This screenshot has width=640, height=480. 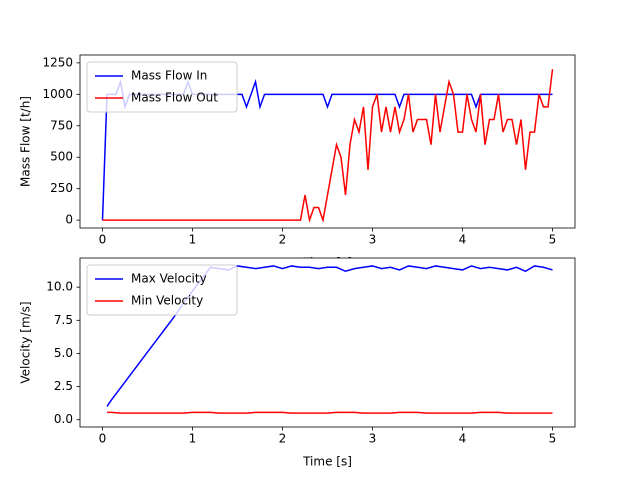 I want to click on y-tick-label: 0.0, so click(x=63, y=419).